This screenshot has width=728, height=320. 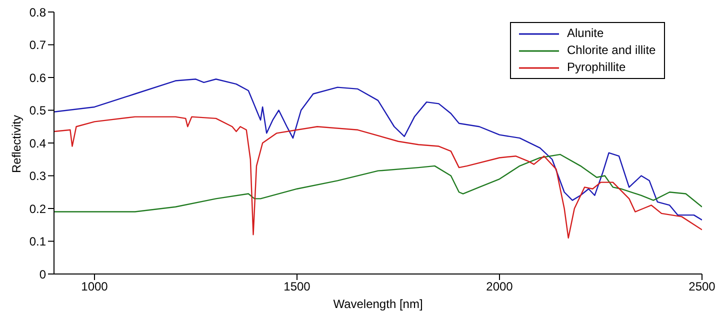 I want to click on y-axis-title: Reflectivity, so click(x=16, y=143).